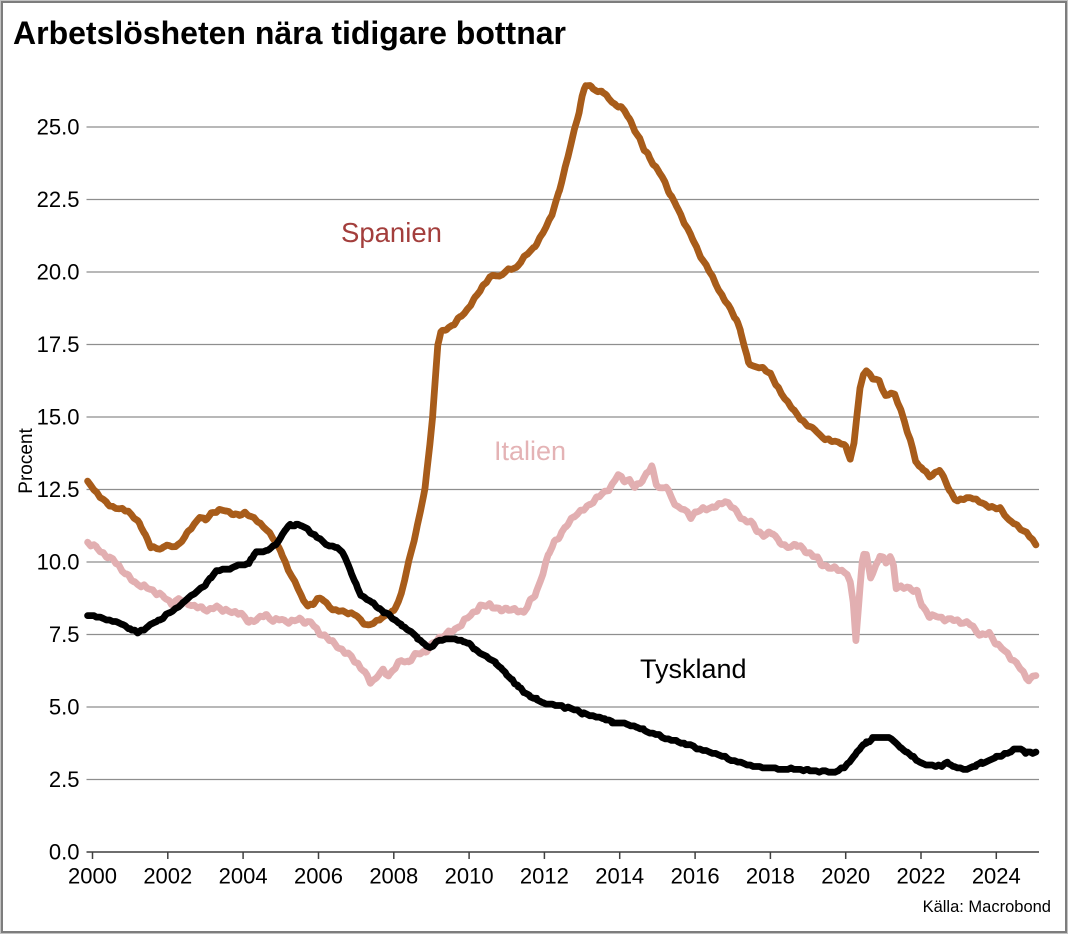 Image resolution: width=1068 pixels, height=934 pixels. What do you see at coordinates (243, 876) in the screenshot?
I see `svg-text: 2004` at bounding box center [243, 876].